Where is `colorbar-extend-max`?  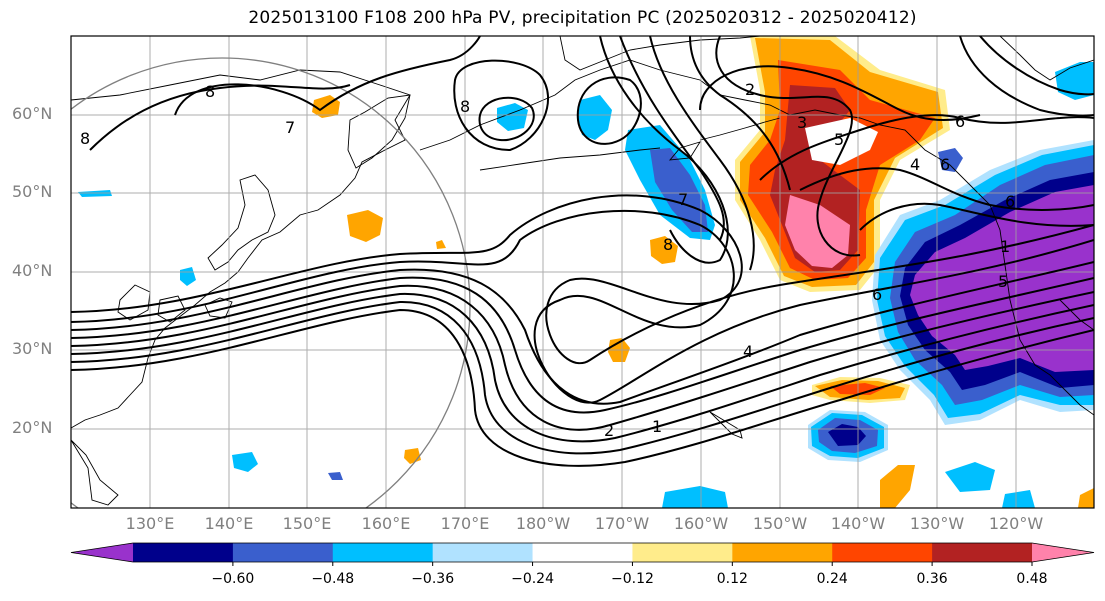
colorbar-extend-max is located at coordinates (1063, 552).